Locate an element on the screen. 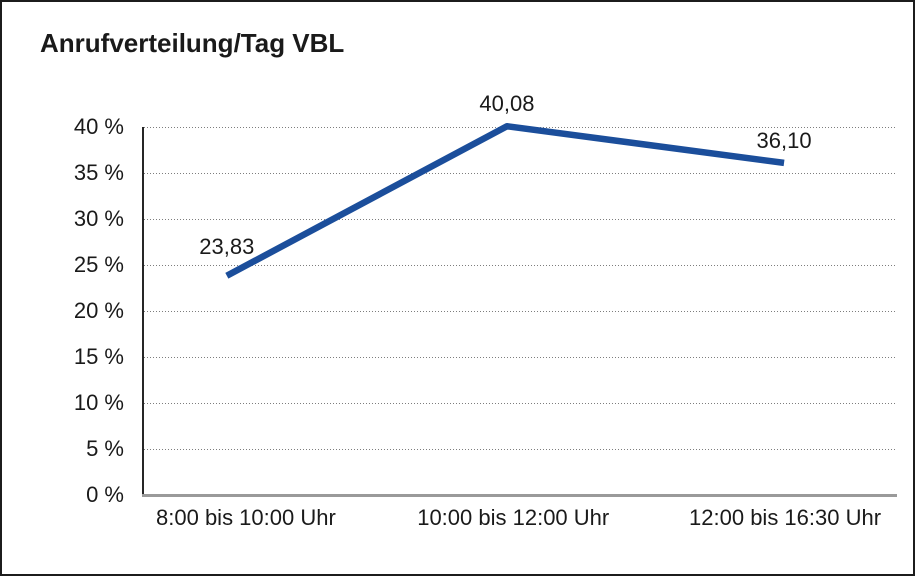 Image resolution: width=915 pixels, height=576 pixels. data-point-value-label: 23,83 is located at coordinates (227, 246).